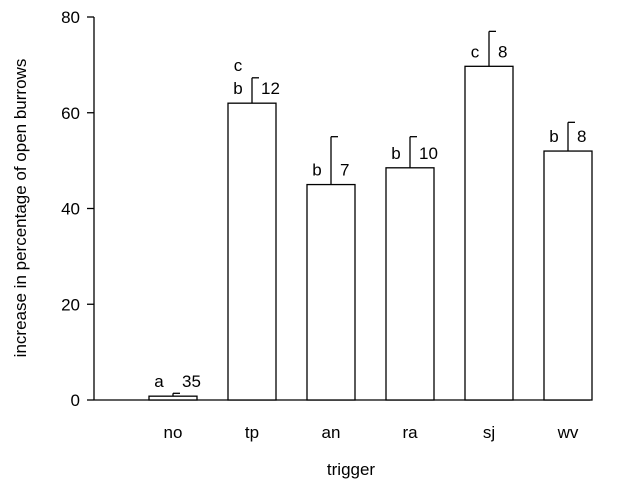  I want to click on y-tick-label: 80, so click(70, 17).